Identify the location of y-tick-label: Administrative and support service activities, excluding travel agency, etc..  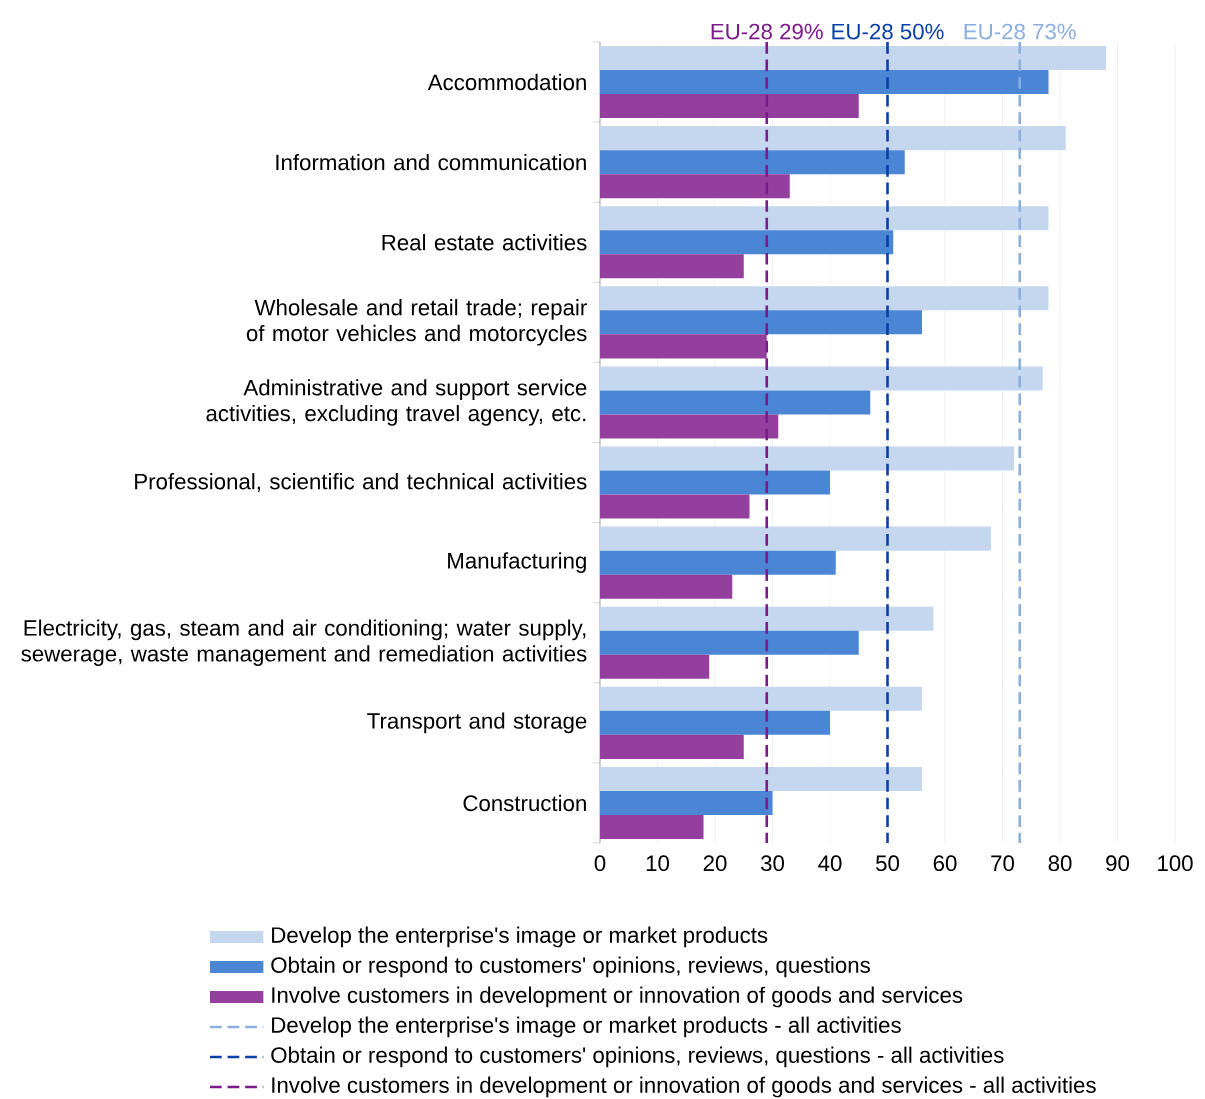
(396, 402).